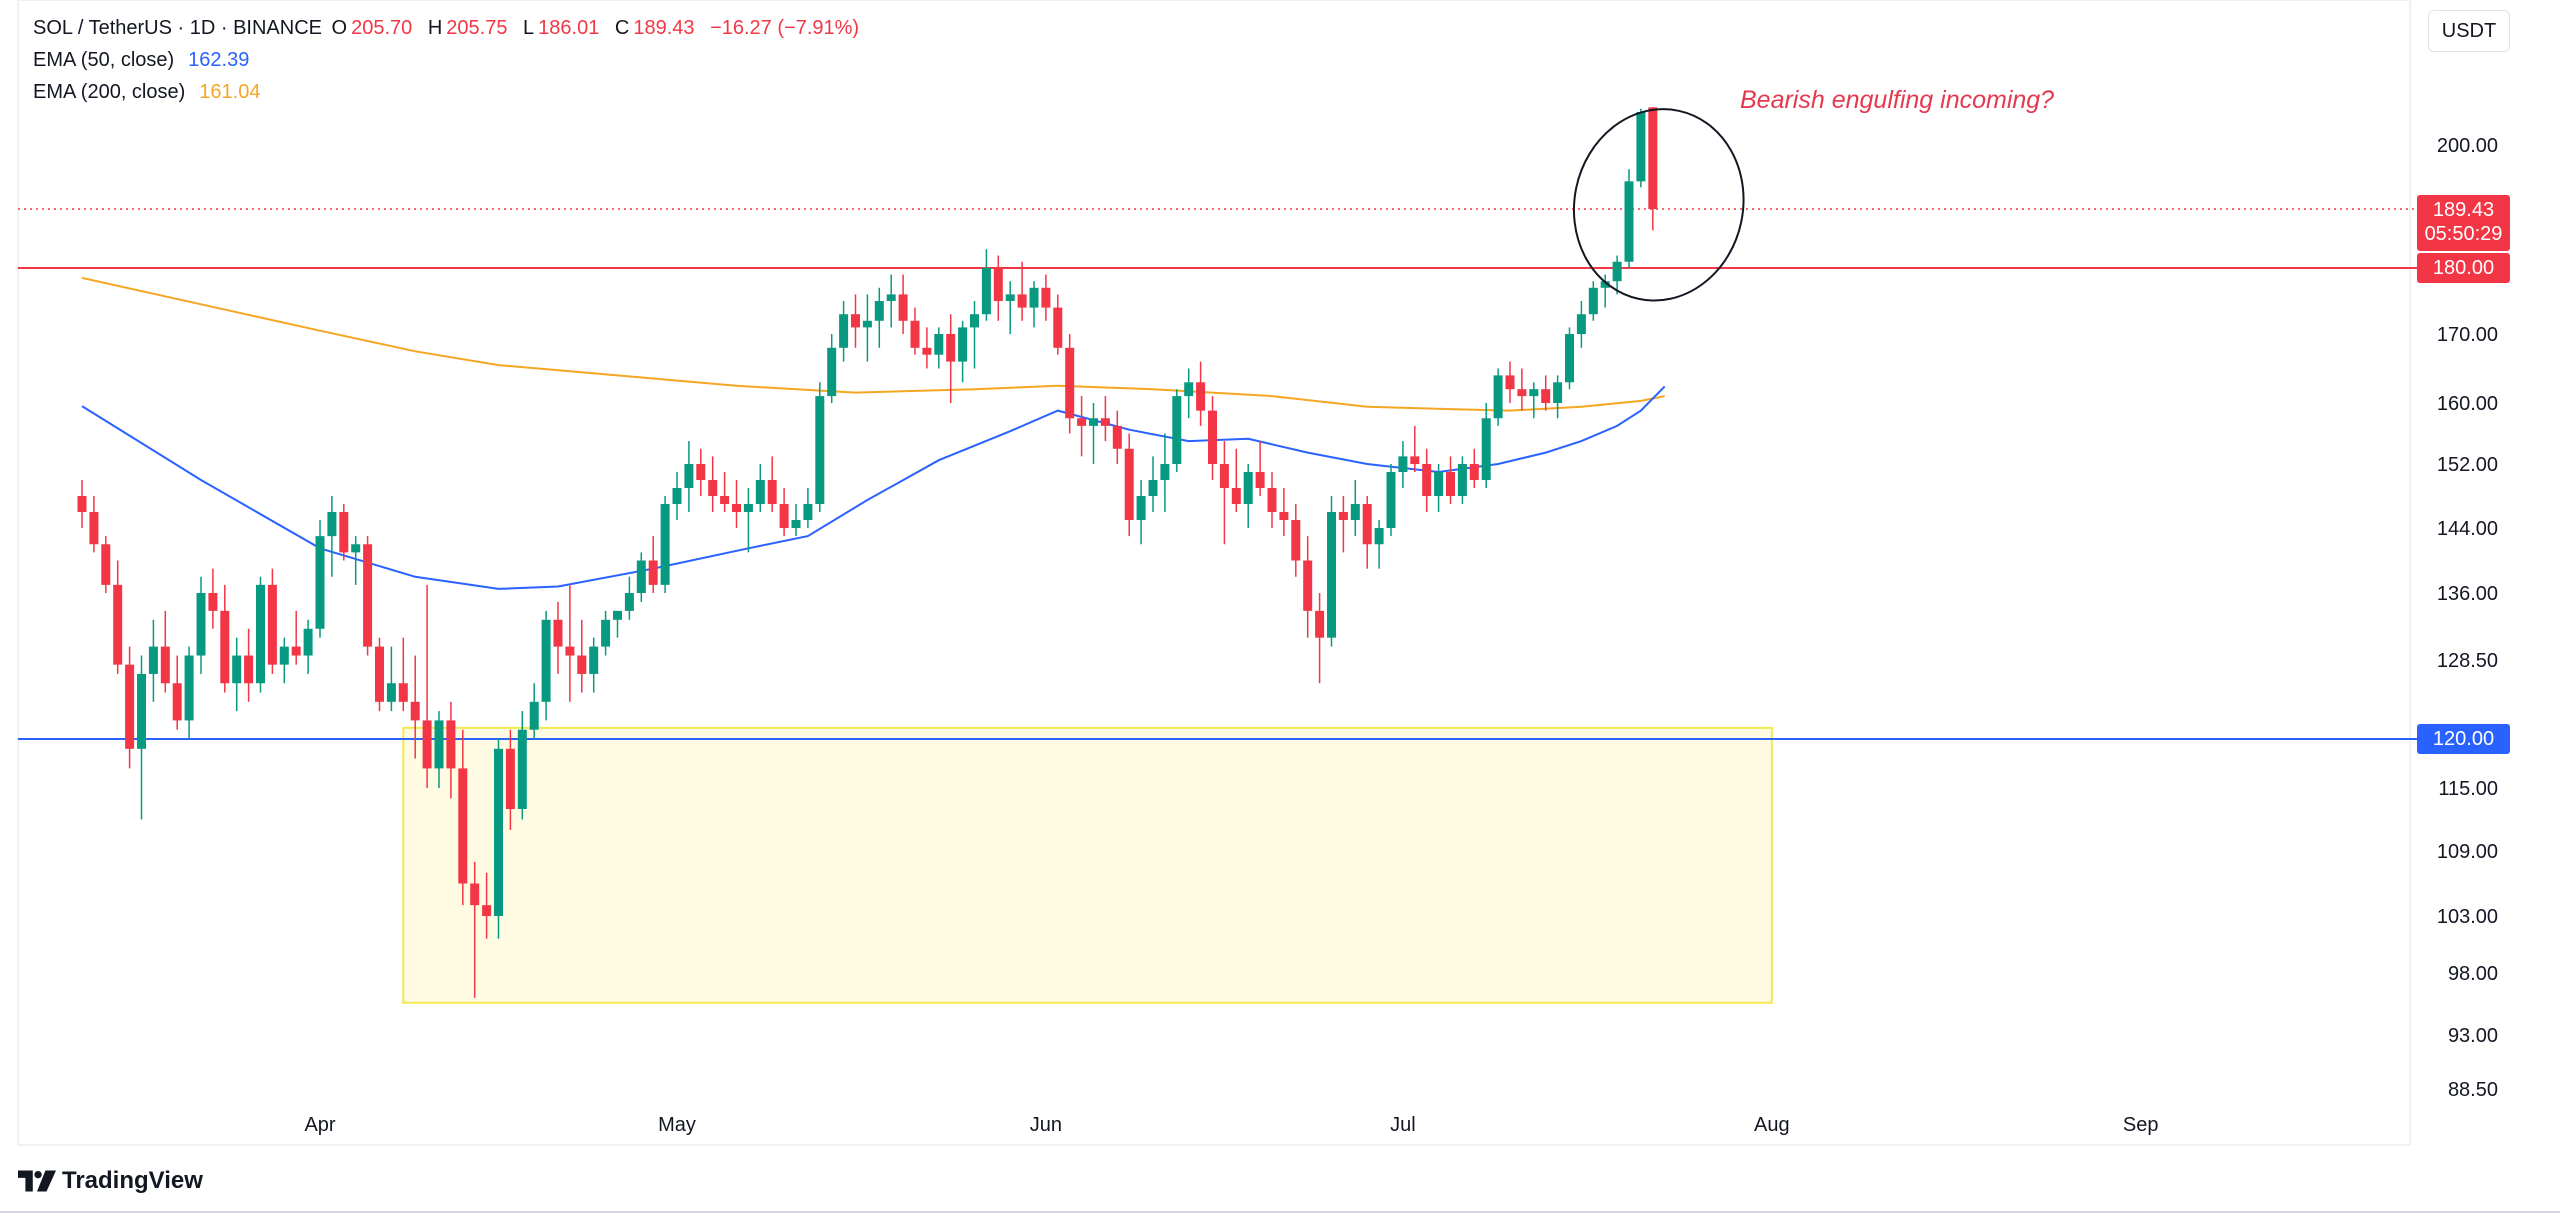 The height and width of the screenshot is (1216, 2560). Describe the element at coordinates (1403, 1125) in the screenshot. I see `x-axis-tick-label: Jul` at that location.